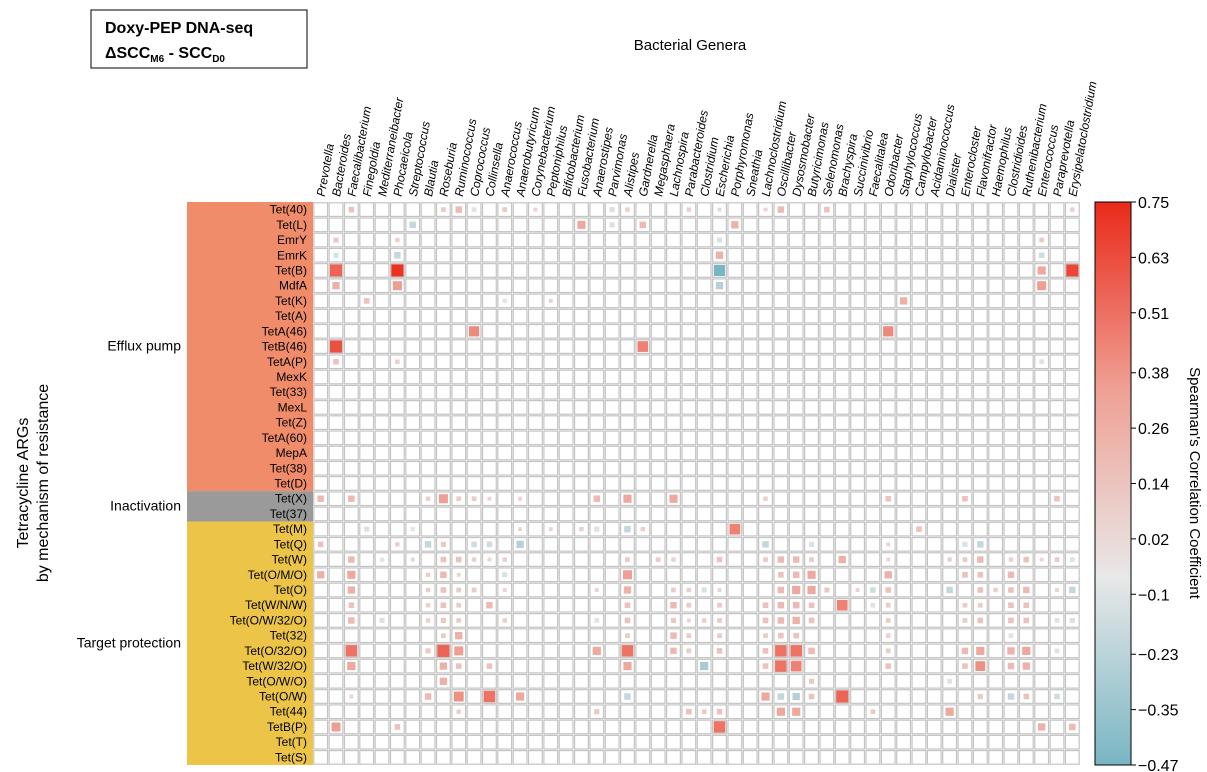  What do you see at coordinates (274, 666) in the screenshot?
I see `row-label: Tet(W/32/O)` at bounding box center [274, 666].